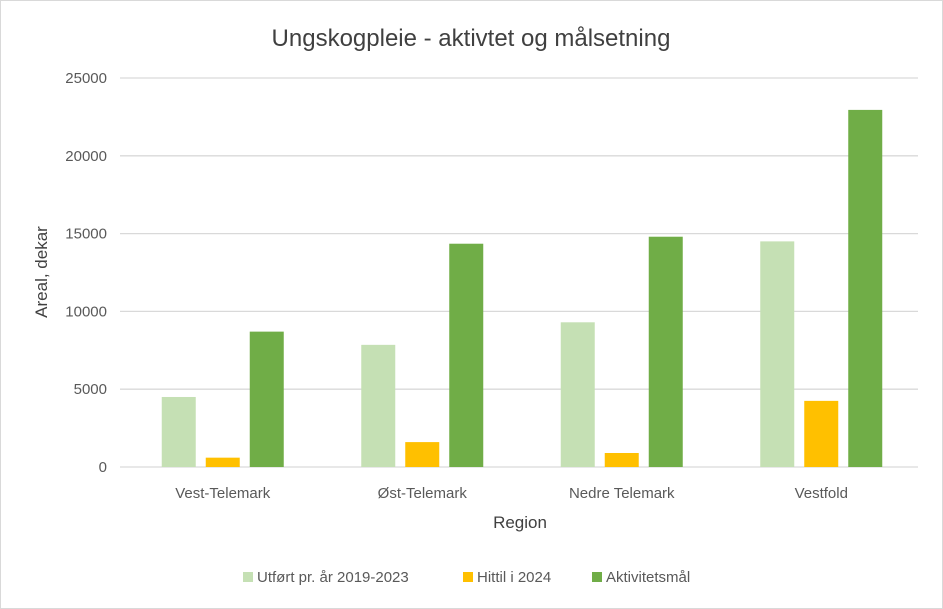 The height and width of the screenshot is (609, 943). I want to click on legend-label: Aktivitetsmål, so click(648, 577).